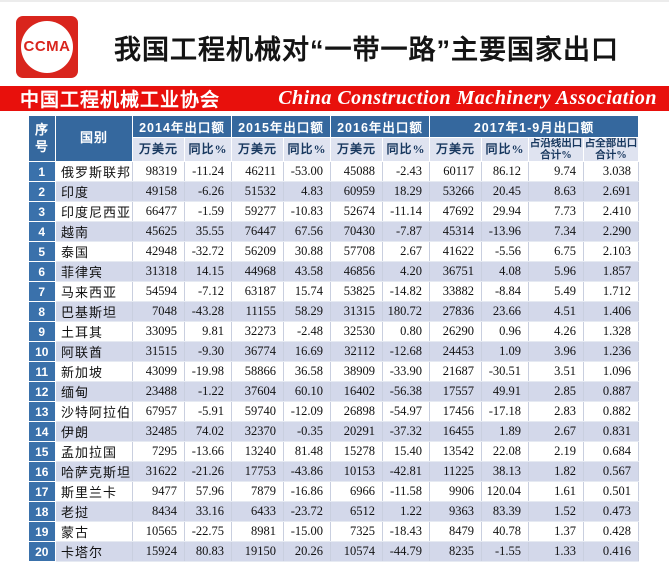 The height and width of the screenshot is (562, 669). Describe the element at coordinates (257, 212) in the screenshot. I see `value-cell: 59277` at that location.